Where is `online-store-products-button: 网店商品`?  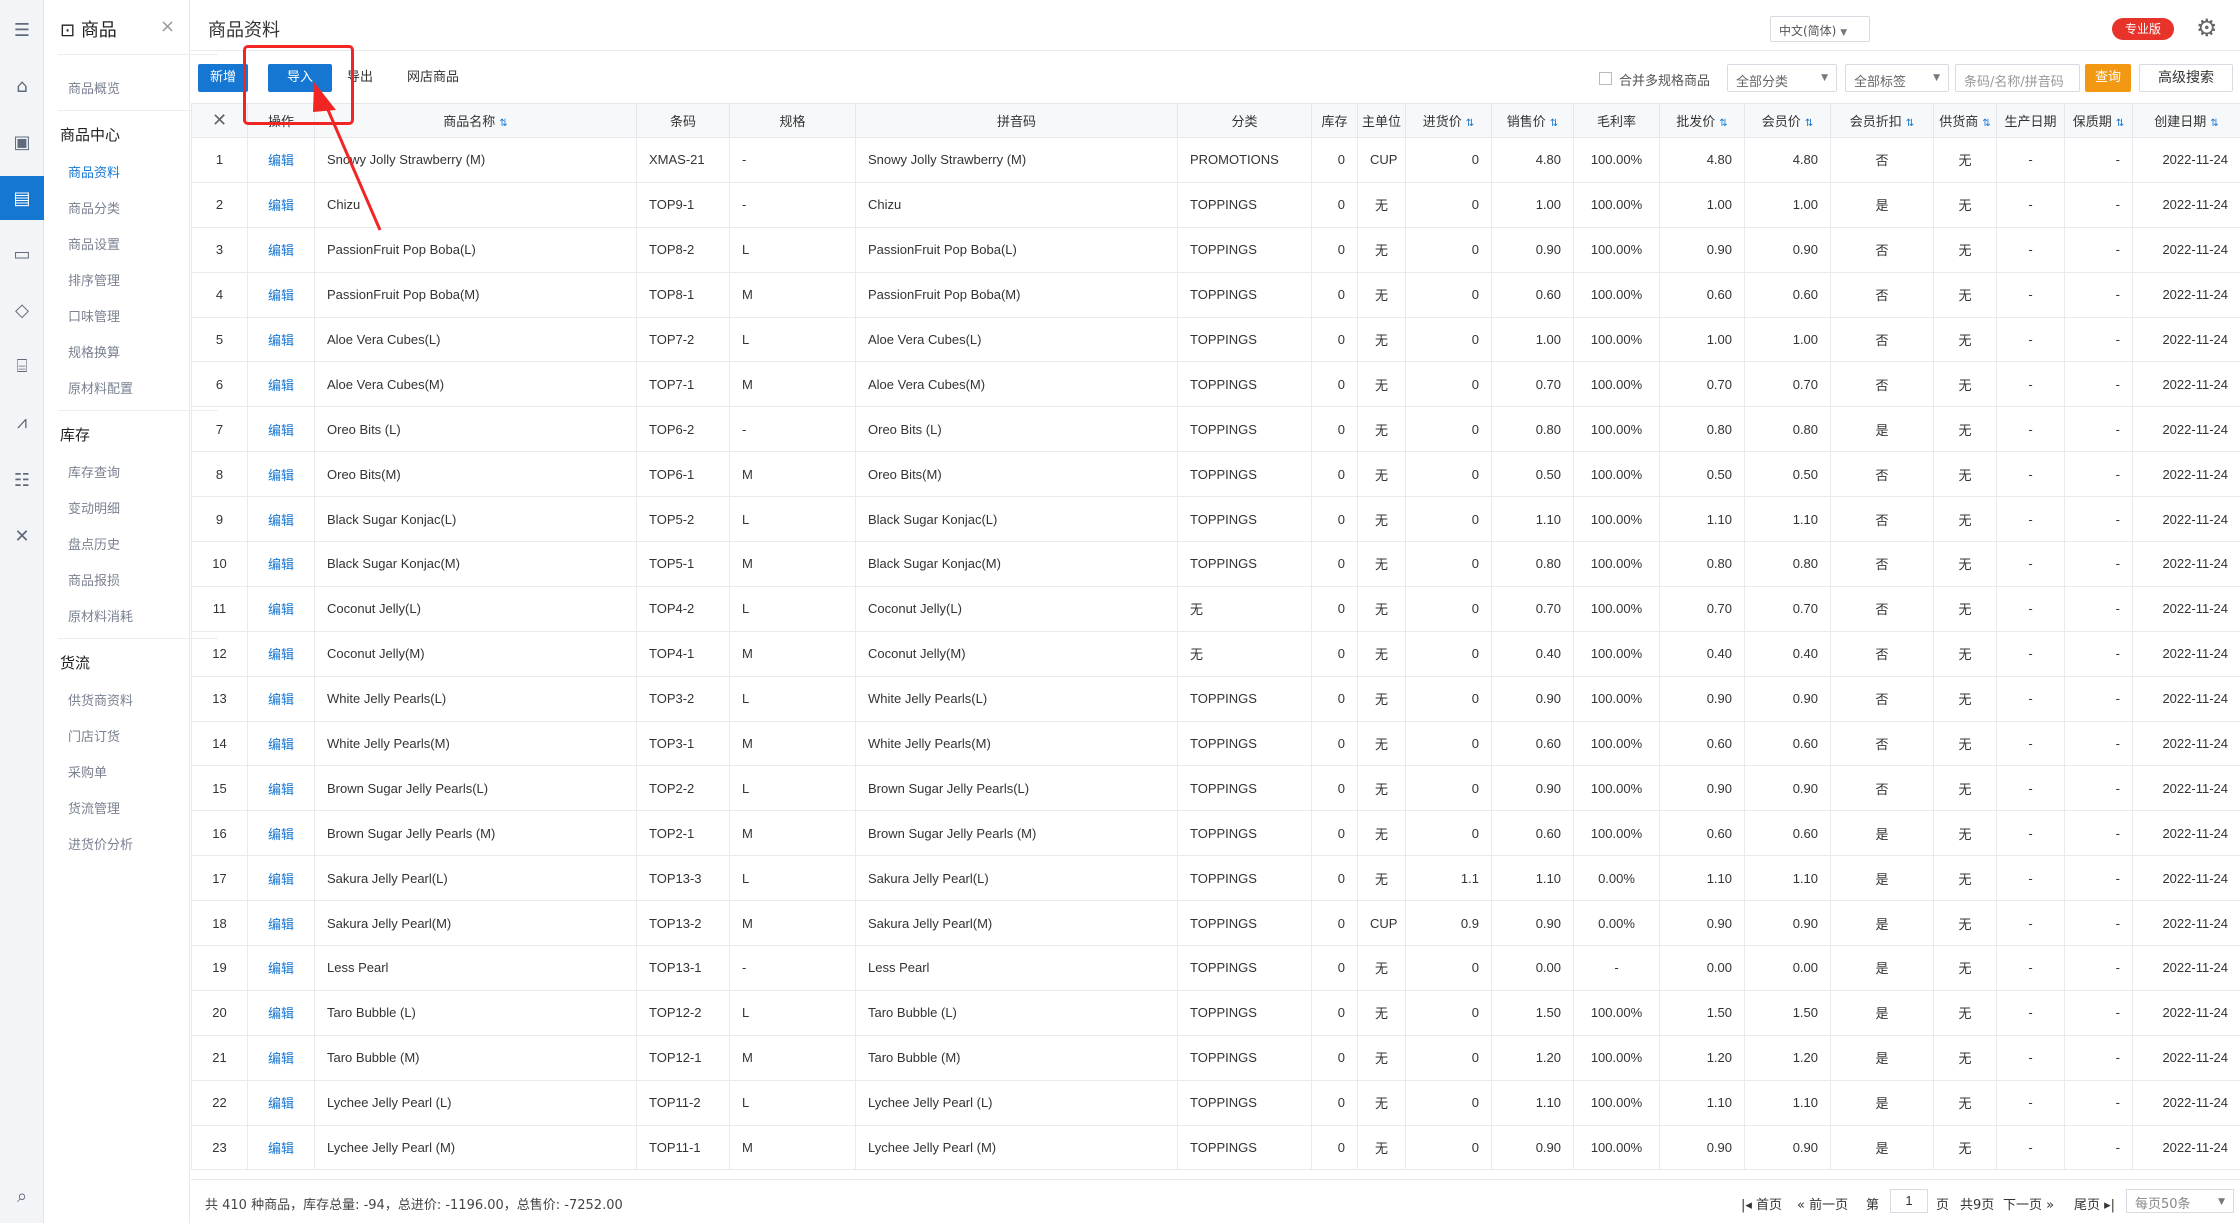
online-store-products-button: 网店商品 is located at coordinates (432, 77).